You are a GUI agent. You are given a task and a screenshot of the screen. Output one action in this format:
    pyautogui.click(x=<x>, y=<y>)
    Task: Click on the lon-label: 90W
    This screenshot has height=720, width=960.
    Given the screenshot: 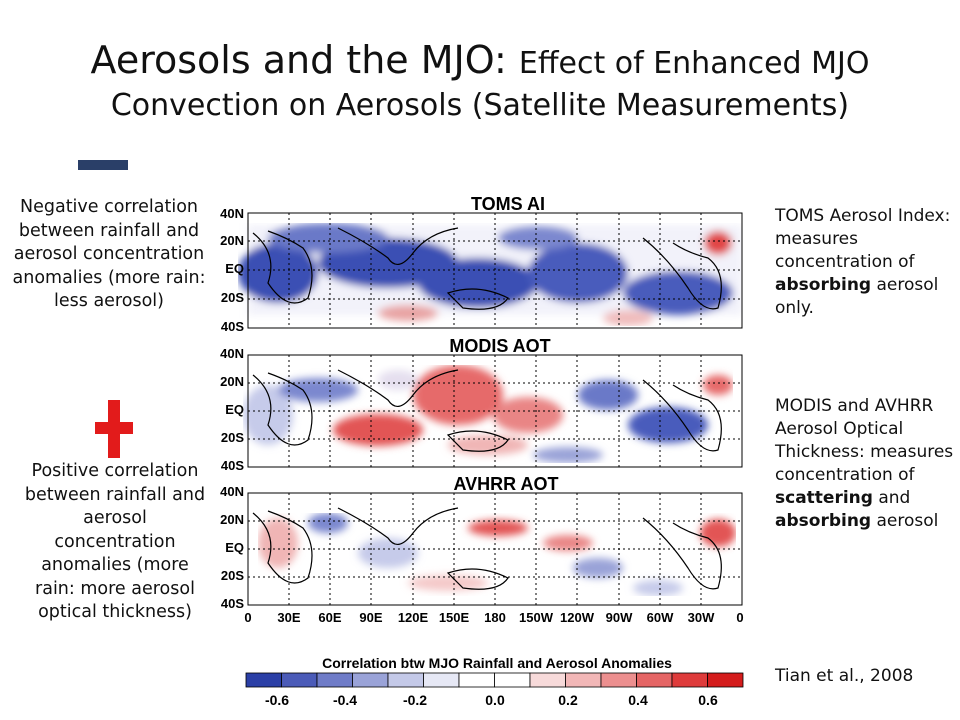 What is the action you would take?
    pyautogui.click(x=619, y=617)
    